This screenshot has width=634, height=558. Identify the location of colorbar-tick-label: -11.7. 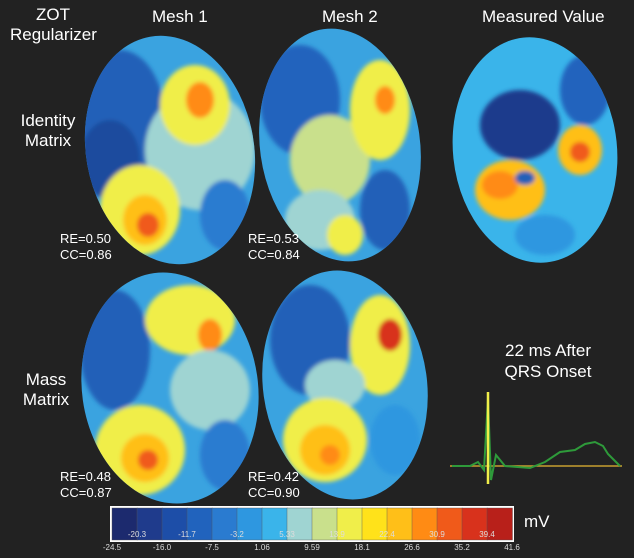
(187, 534).